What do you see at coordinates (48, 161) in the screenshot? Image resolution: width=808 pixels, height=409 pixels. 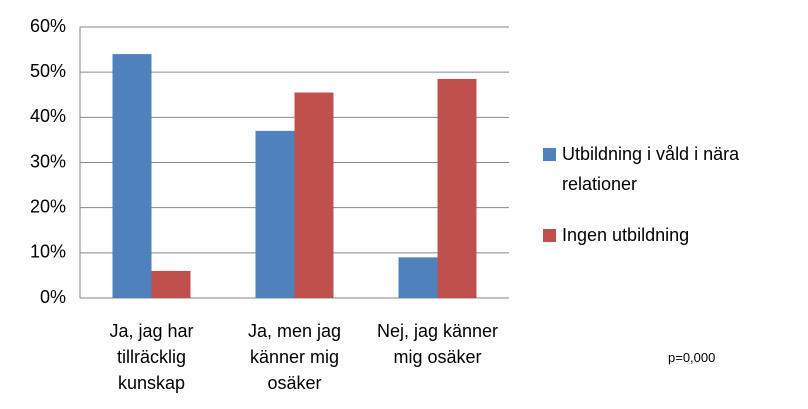 I see `y-tick-label: 30%` at bounding box center [48, 161].